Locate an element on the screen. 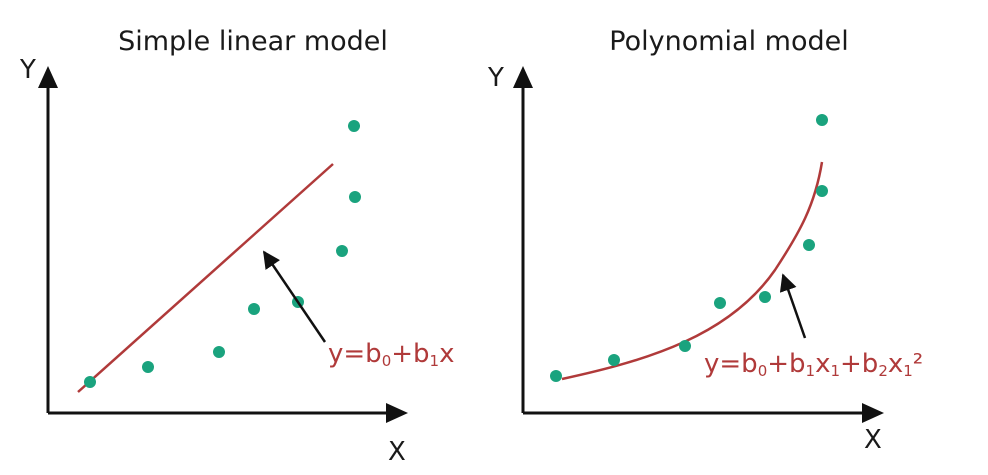 The image size is (988, 475). equation-label: y=b0+b1x1+b2x1² is located at coordinates (813, 364).